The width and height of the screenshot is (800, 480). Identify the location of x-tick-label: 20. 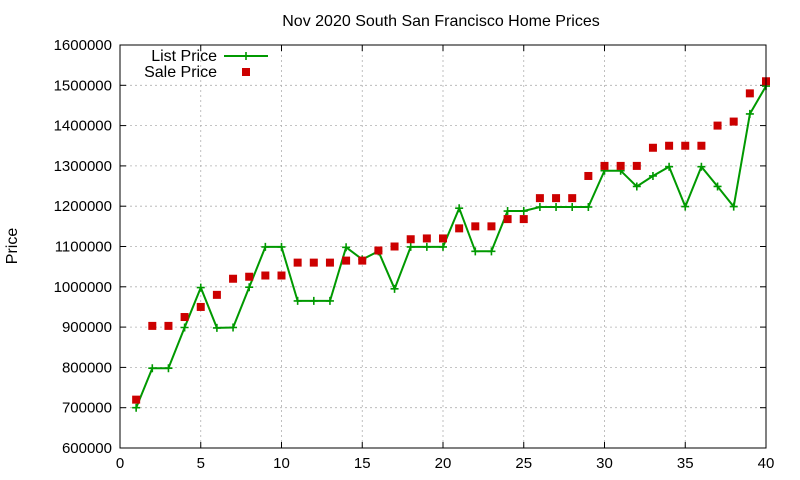
(443, 463).